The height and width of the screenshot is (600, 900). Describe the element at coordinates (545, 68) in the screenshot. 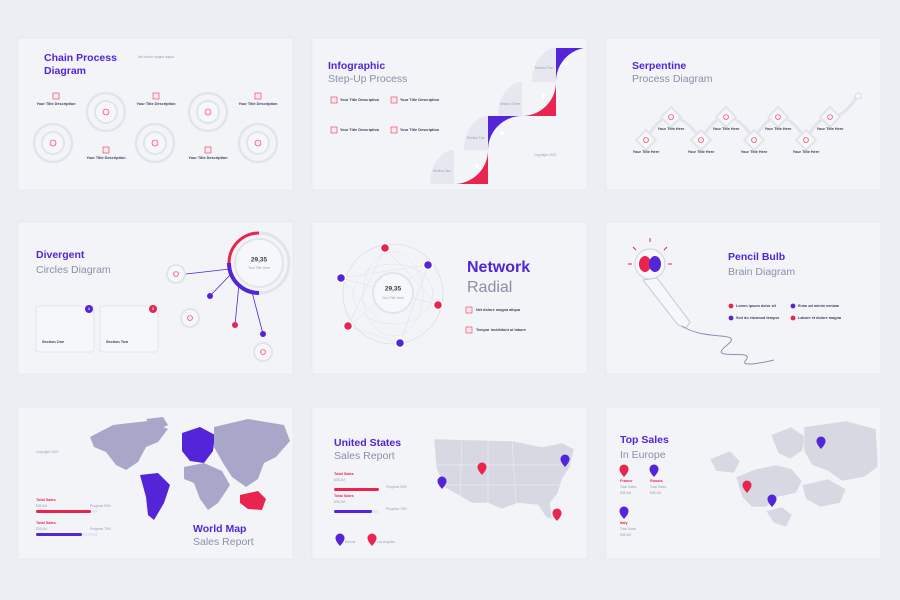

I see `section-label: Section Four` at that location.